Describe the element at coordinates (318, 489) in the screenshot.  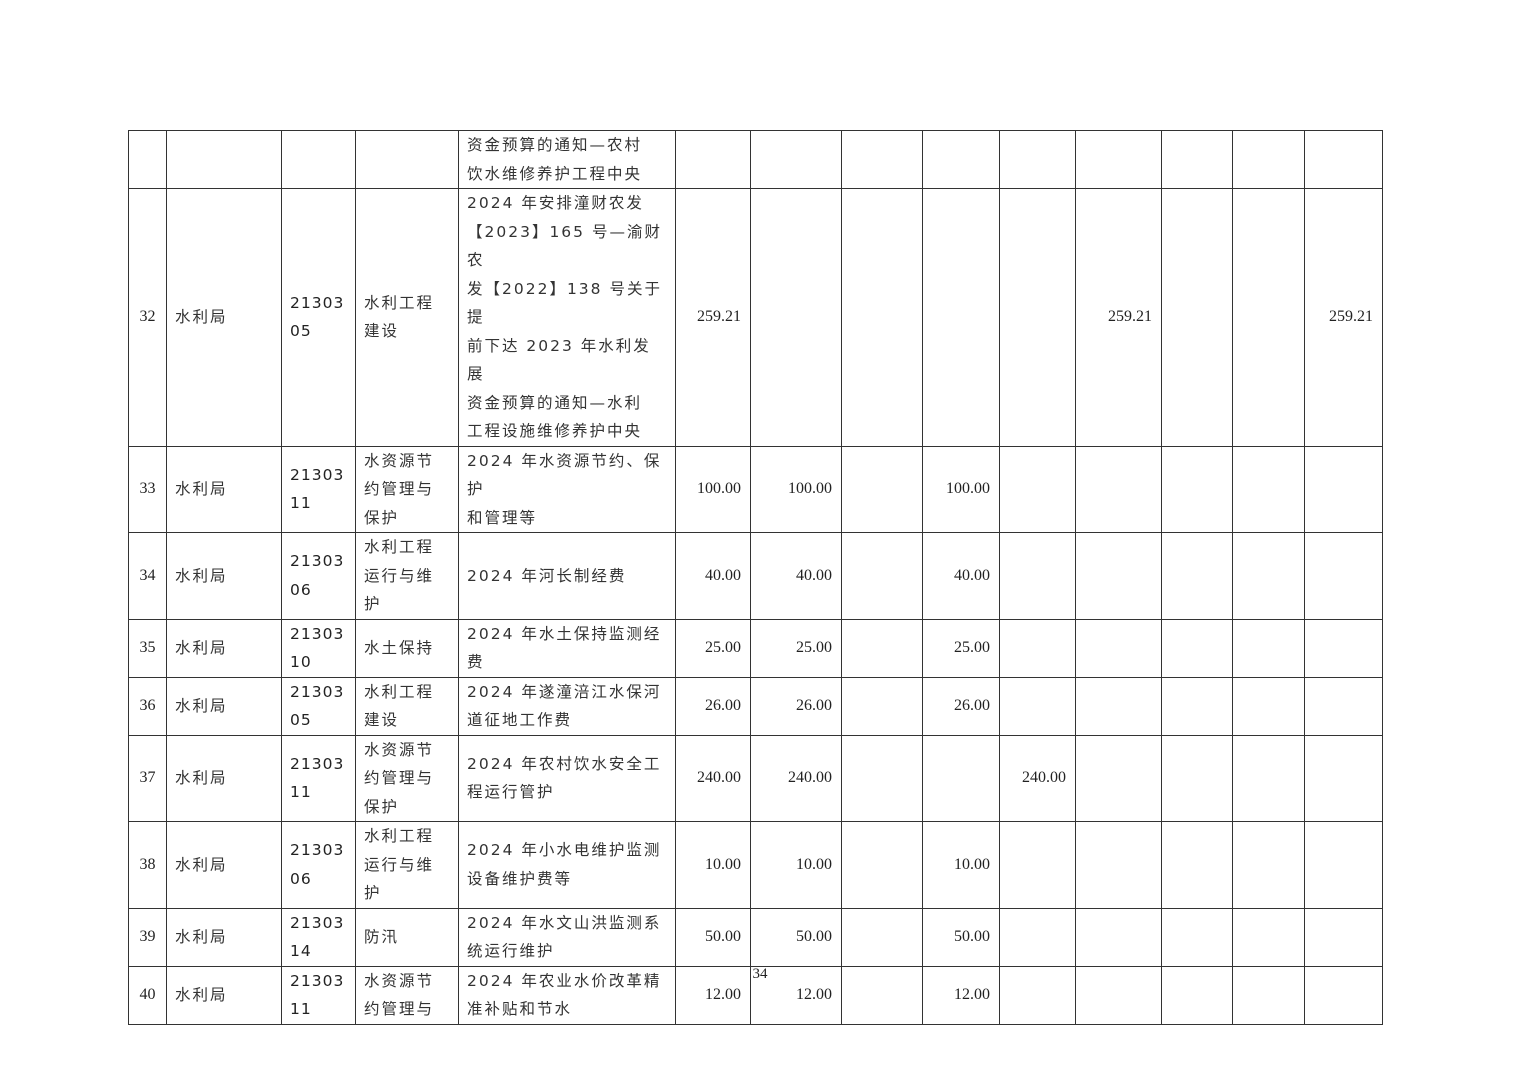
I see `function-code: 21303 11` at that location.